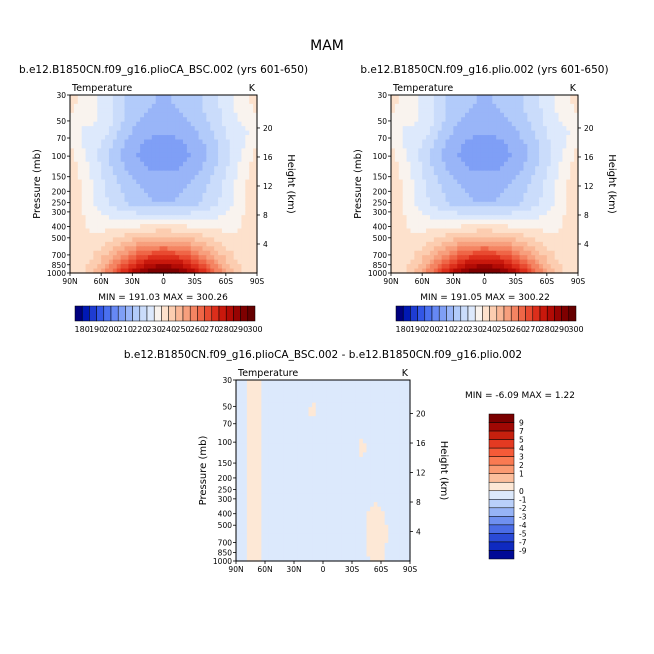  I want to click on min-max-stats: MIN = 191.05 MAX = 300.22, so click(485, 298).